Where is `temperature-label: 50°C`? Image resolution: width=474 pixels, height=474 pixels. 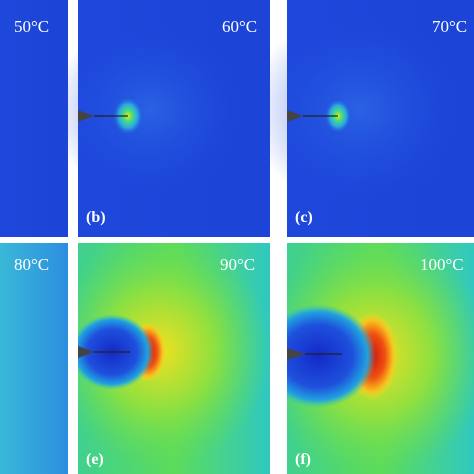 temperature-label: 50°C is located at coordinates (31, 26).